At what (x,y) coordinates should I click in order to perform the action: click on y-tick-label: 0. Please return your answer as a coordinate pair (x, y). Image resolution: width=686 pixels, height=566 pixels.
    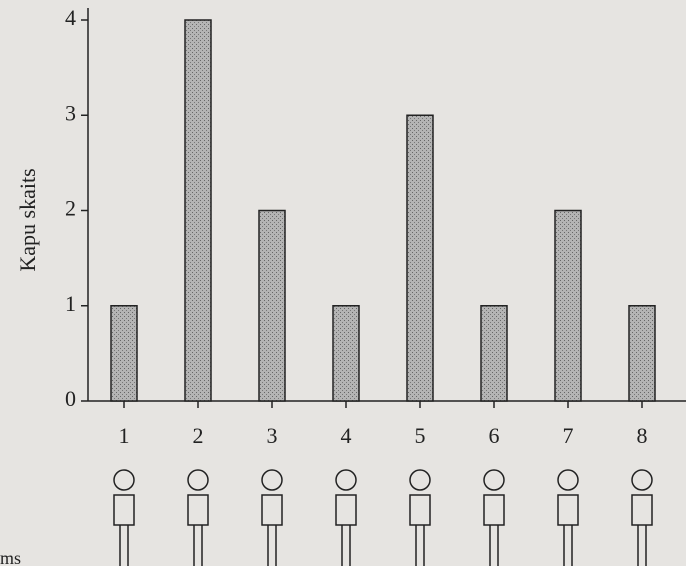
    Looking at the image, I should click on (70, 398).